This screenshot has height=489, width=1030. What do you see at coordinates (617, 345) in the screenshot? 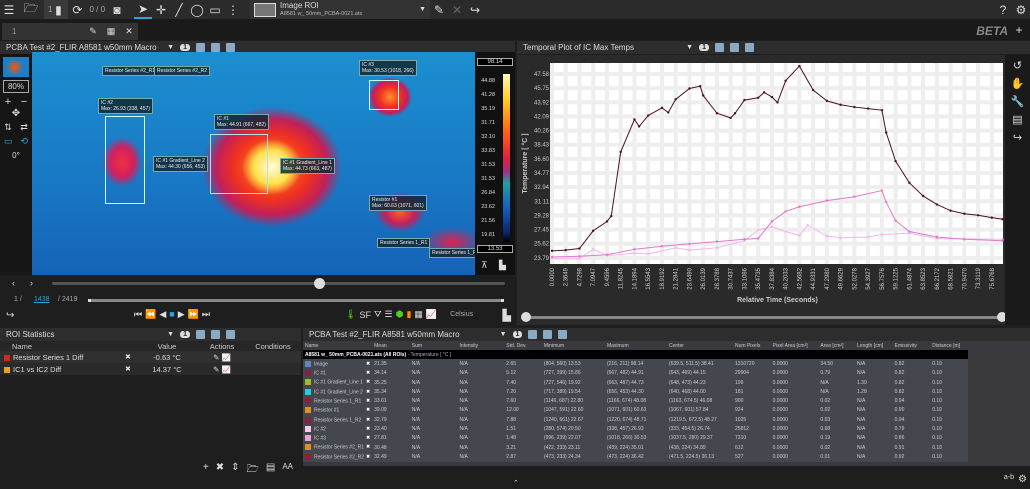
I see `column-header: Maximum` at bounding box center [617, 345].